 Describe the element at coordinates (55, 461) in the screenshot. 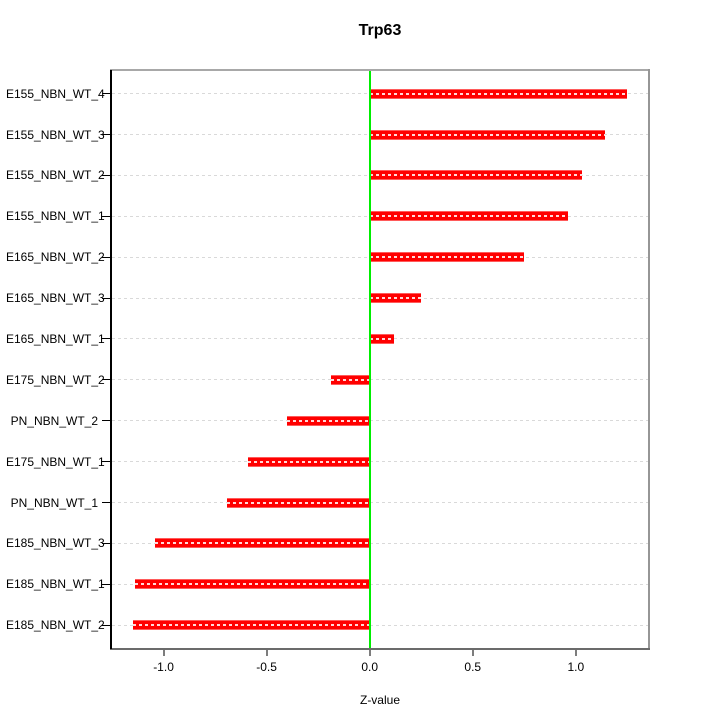

I see `y-axis-label: E175_NBN_WT_1` at that location.